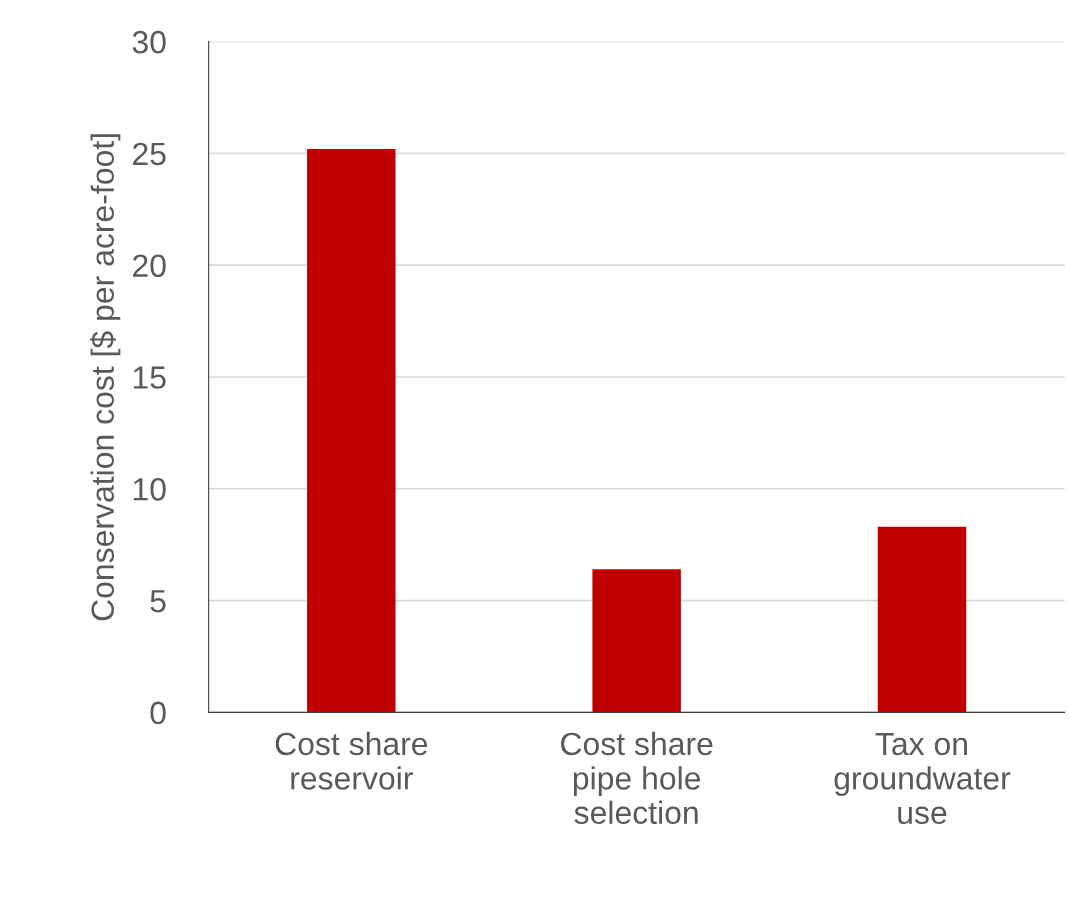 This screenshot has height=904, width=1070. What do you see at coordinates (158, 601) in the screenshot?
I see `y-tick-label: 5` at bounding box center [158, 601].